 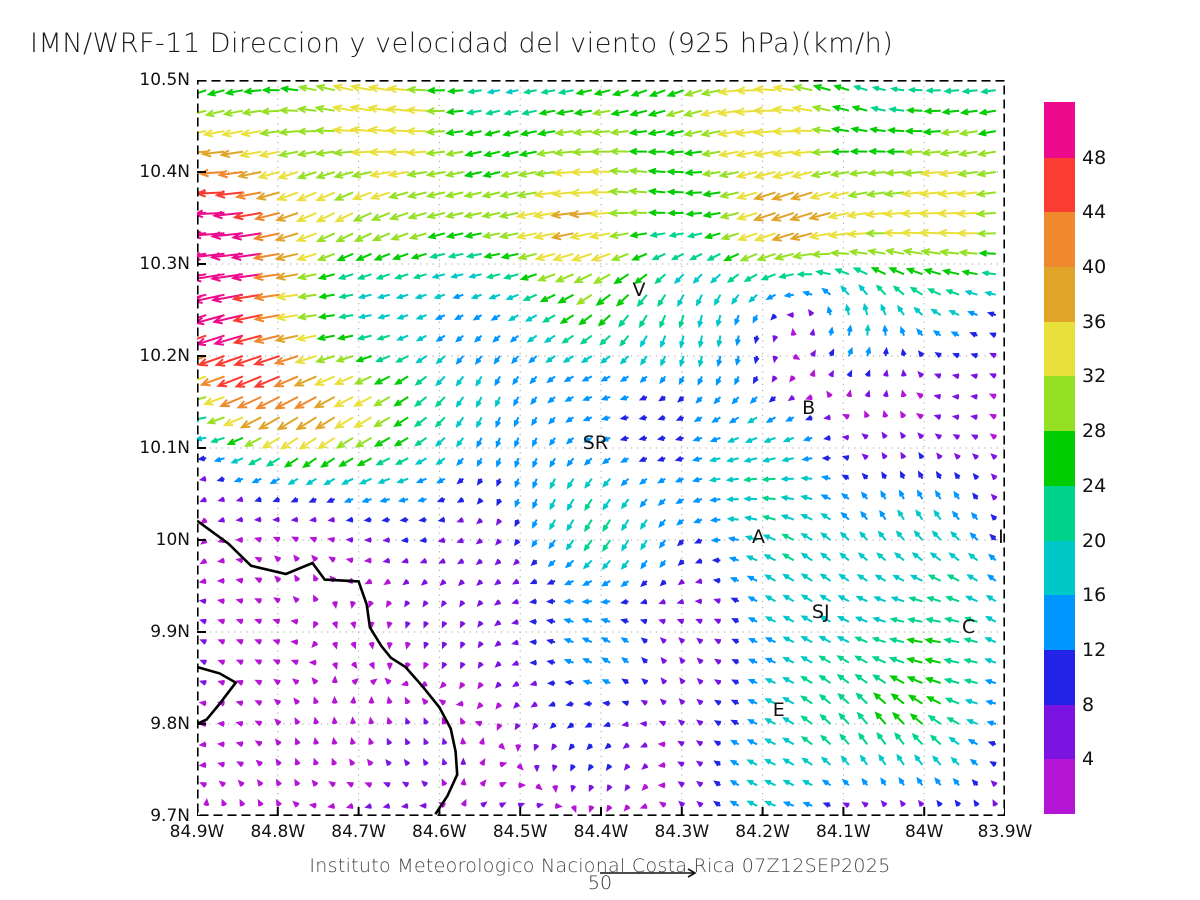 I want to click on colorbar-tick-12: 12, so click(x=1094, y=649).